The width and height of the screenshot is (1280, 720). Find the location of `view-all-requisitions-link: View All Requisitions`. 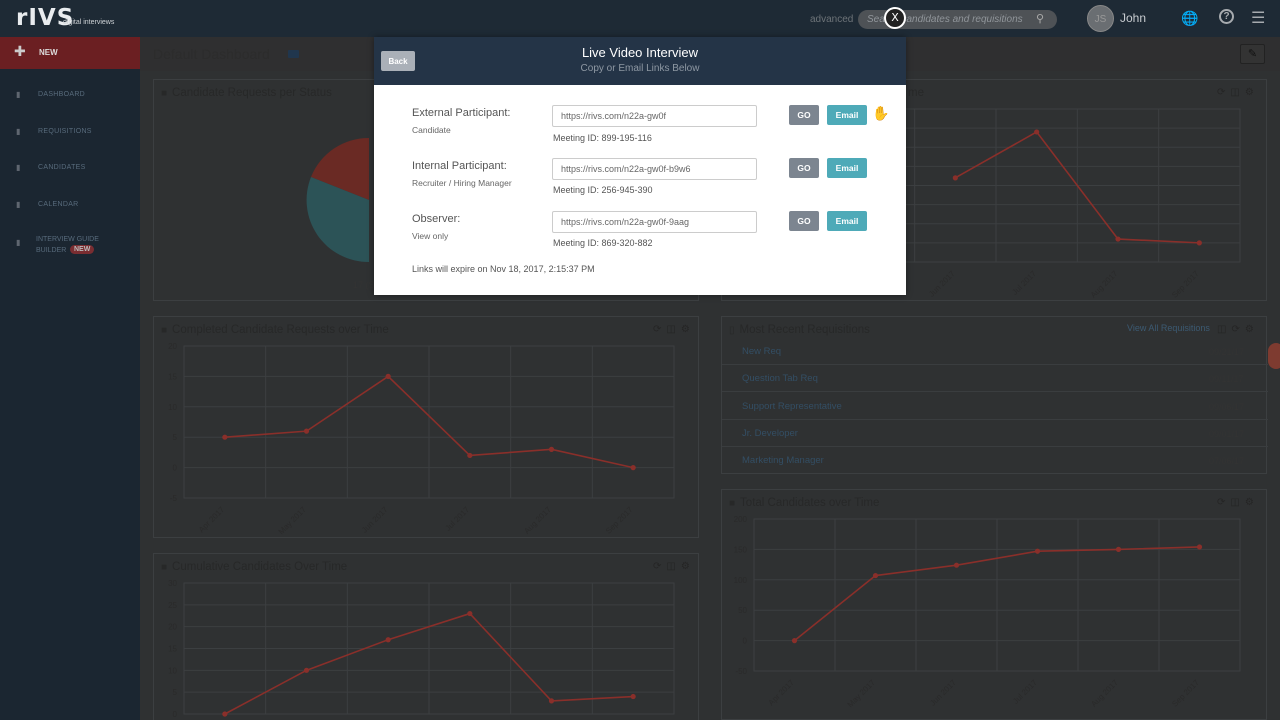

view-all-requisitions-link: View All Requisitions is located at coordinates (1168, 328).